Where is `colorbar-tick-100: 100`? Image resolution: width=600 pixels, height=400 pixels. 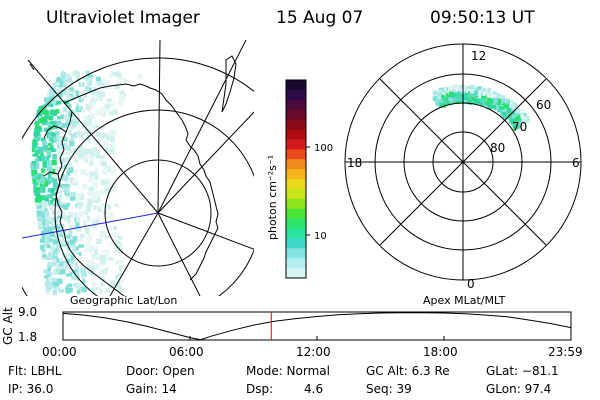
colorbar-tick-100: 100 is located at coordinates (323, 148).